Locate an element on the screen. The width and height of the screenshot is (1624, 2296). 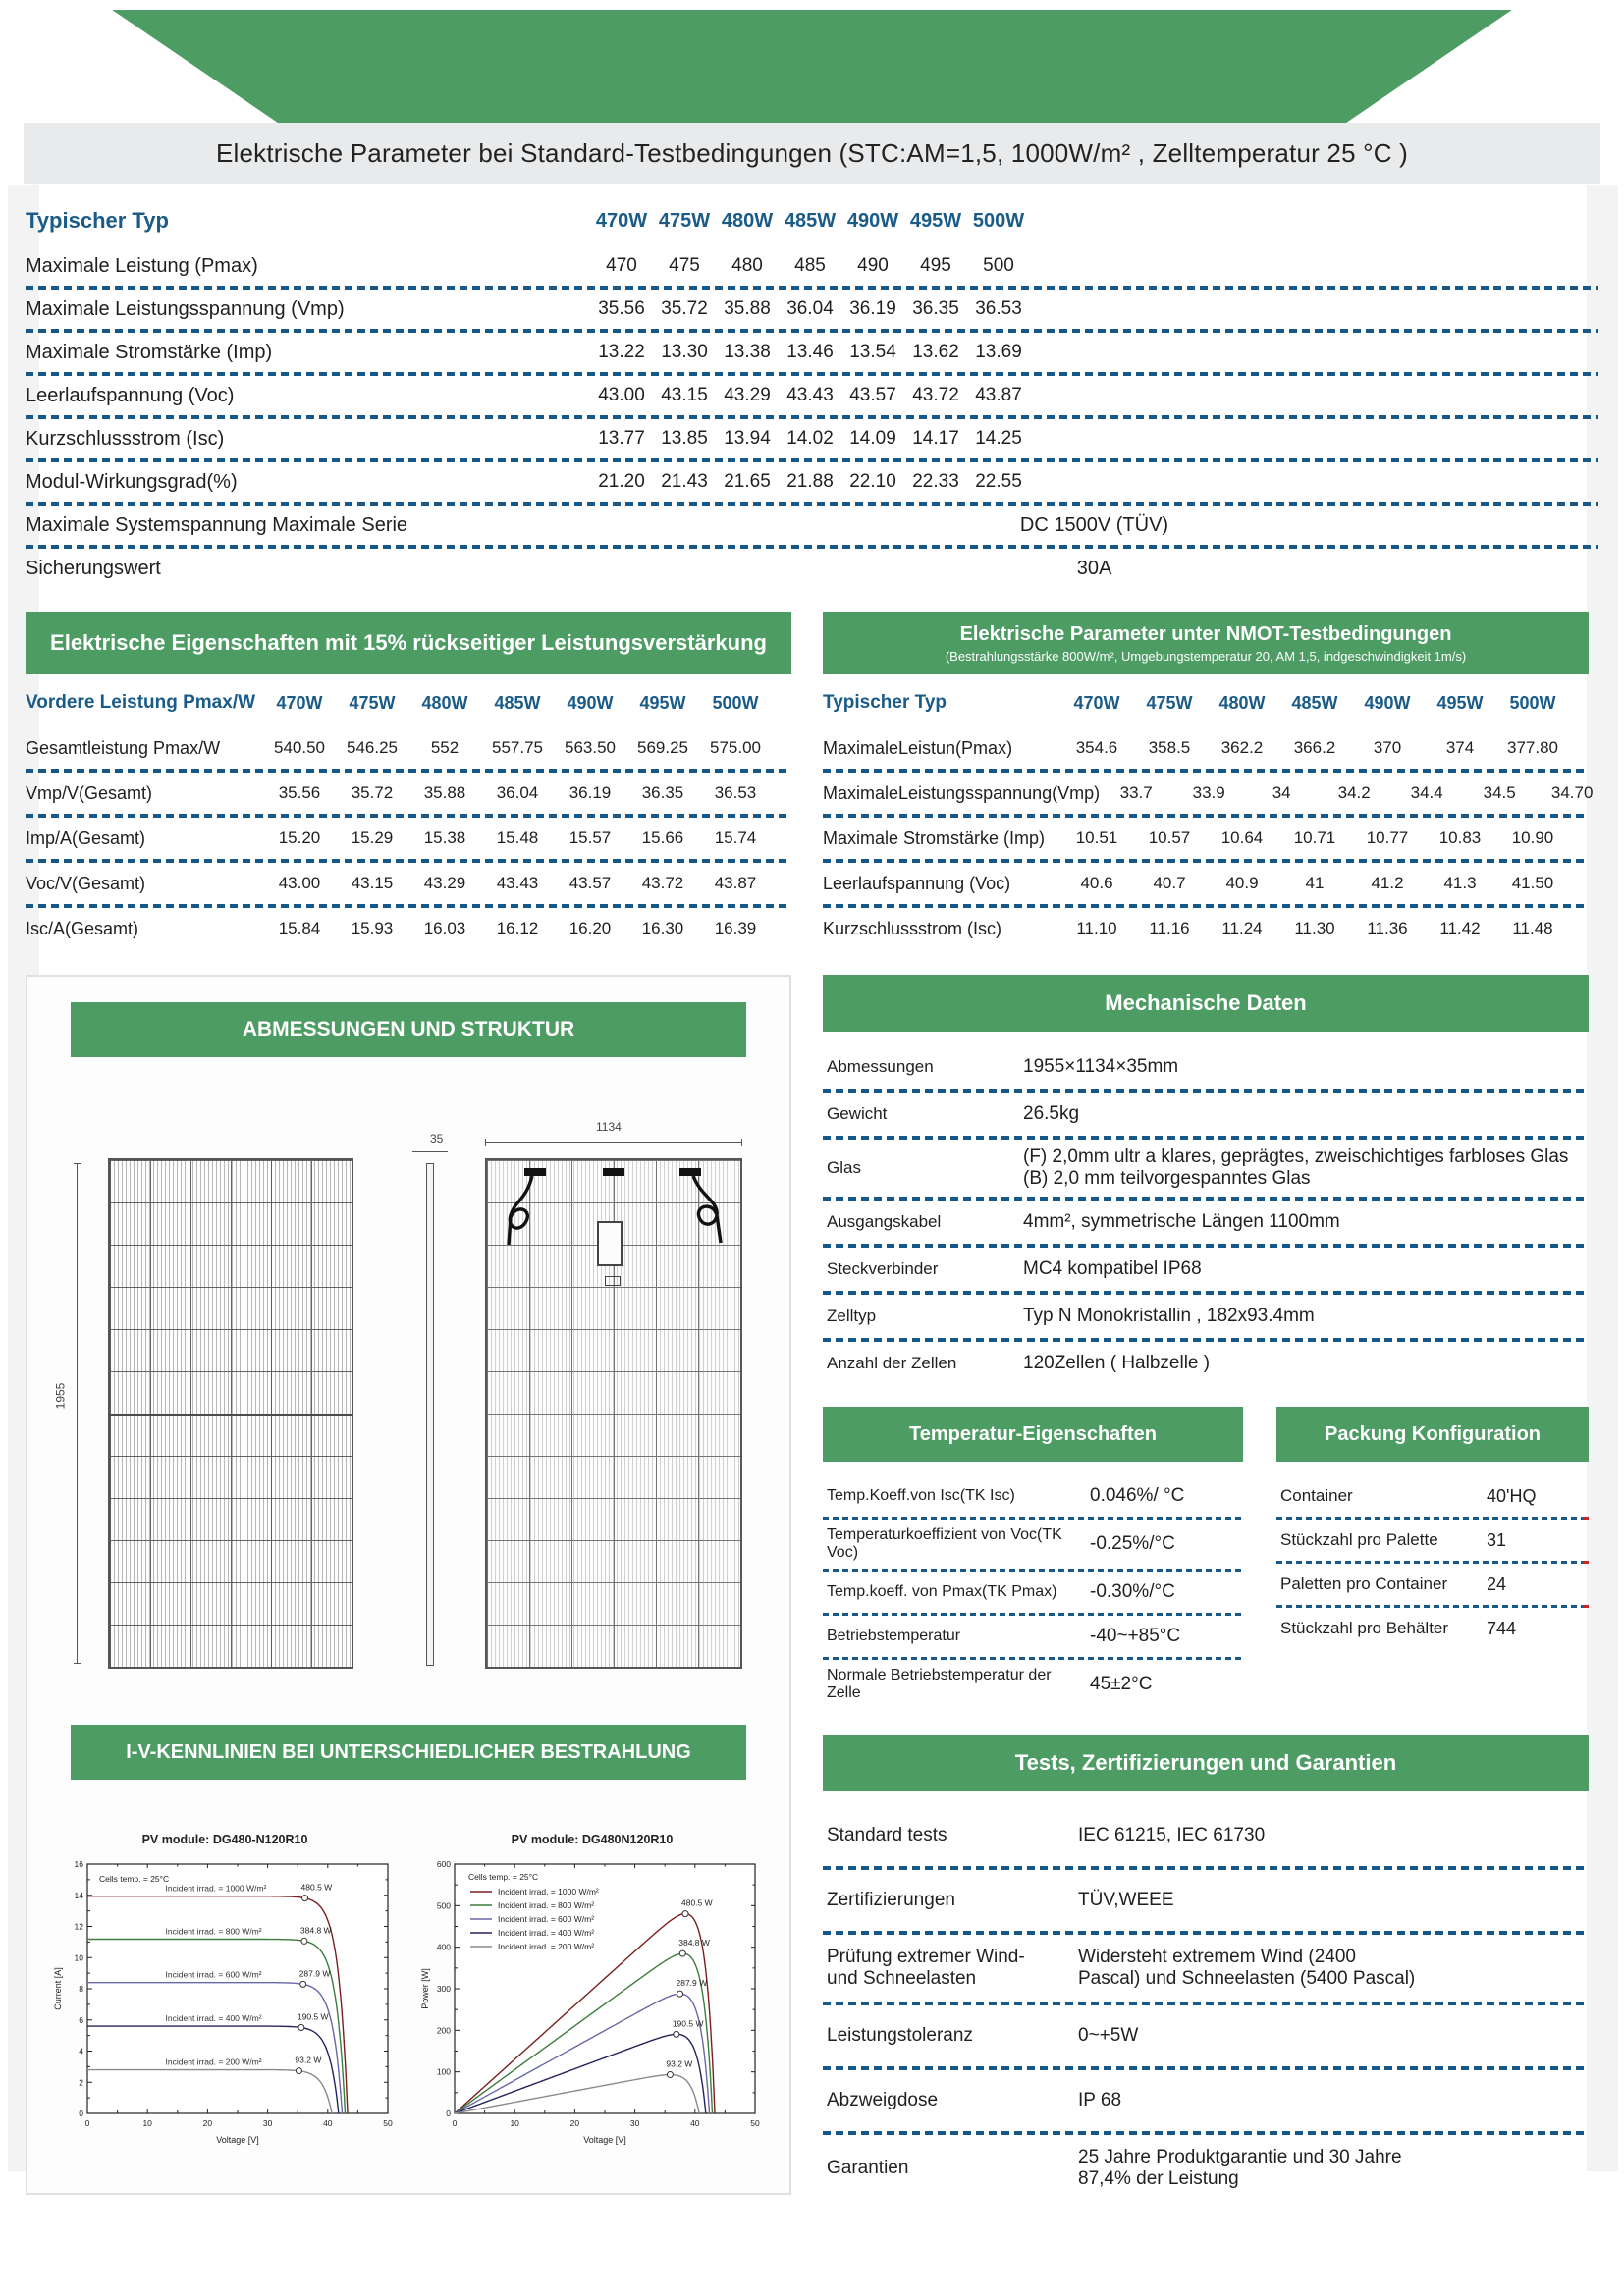
svg-text: 500 is located at coordinates (444, 1905).